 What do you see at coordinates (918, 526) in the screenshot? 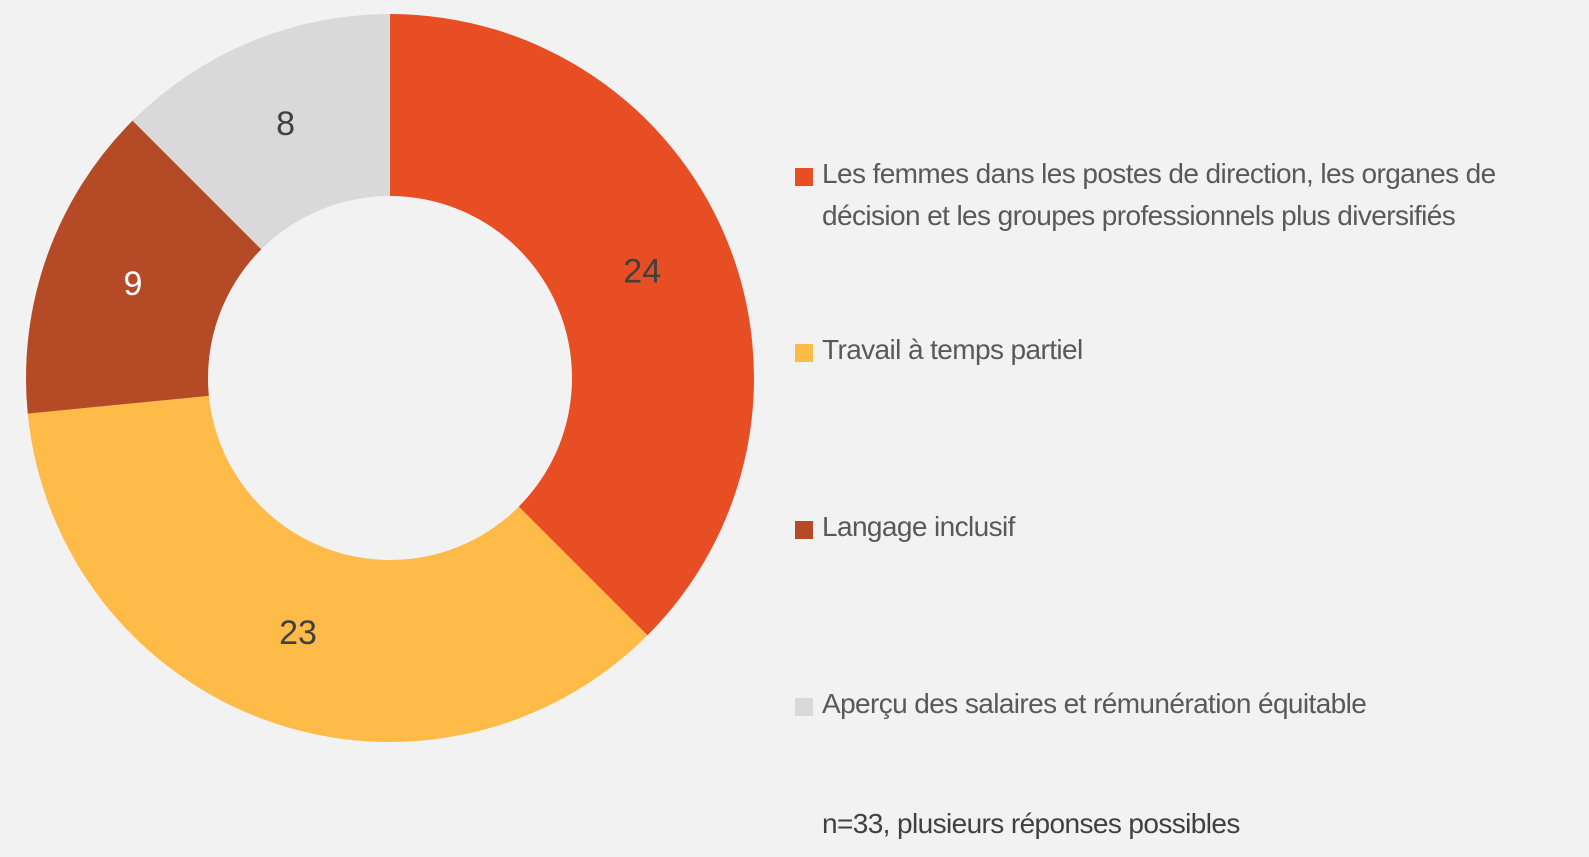
I see `legend-label: Langage inclusif` at bounding box center [918, 526].